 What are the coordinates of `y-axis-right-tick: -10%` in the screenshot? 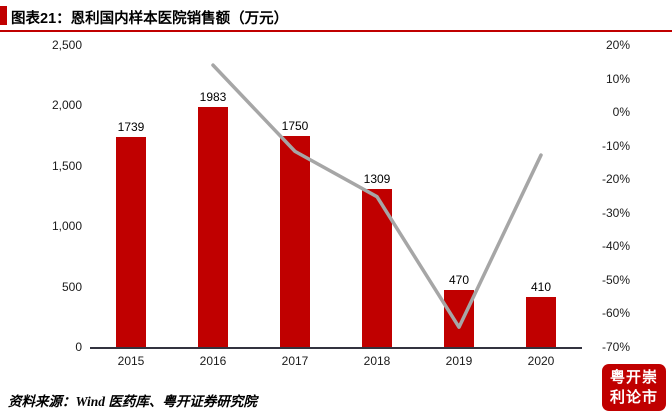 It's located at (615, 145).